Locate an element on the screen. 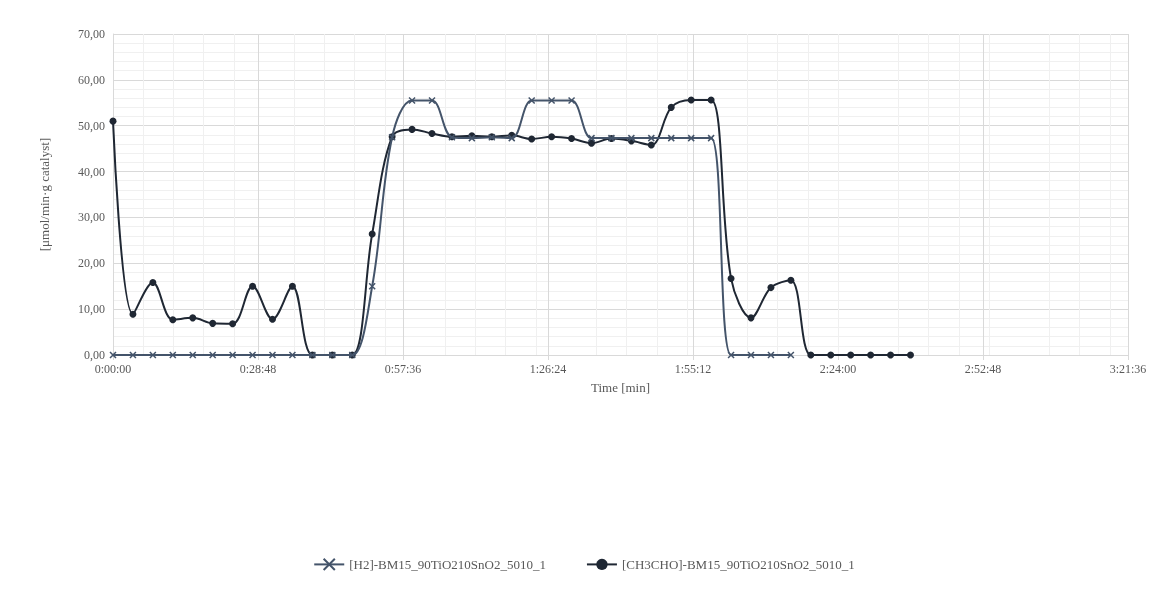 The width and height of the screenshot is (1168, 592). x-tick-label: 2:52:48 is located at coordinates (983, 369).